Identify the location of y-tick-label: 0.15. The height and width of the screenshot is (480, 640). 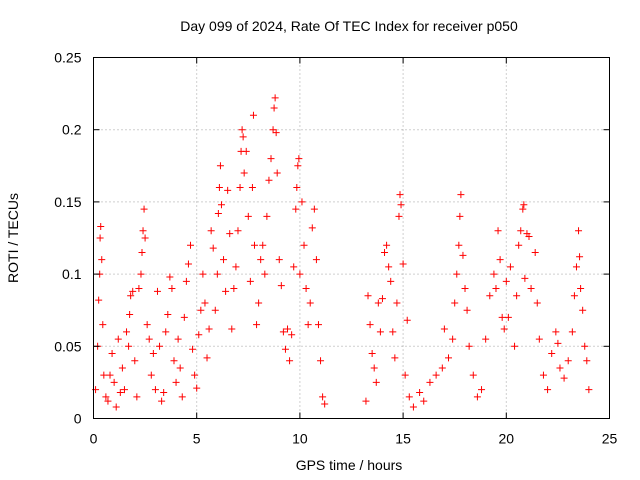
(67, 202).